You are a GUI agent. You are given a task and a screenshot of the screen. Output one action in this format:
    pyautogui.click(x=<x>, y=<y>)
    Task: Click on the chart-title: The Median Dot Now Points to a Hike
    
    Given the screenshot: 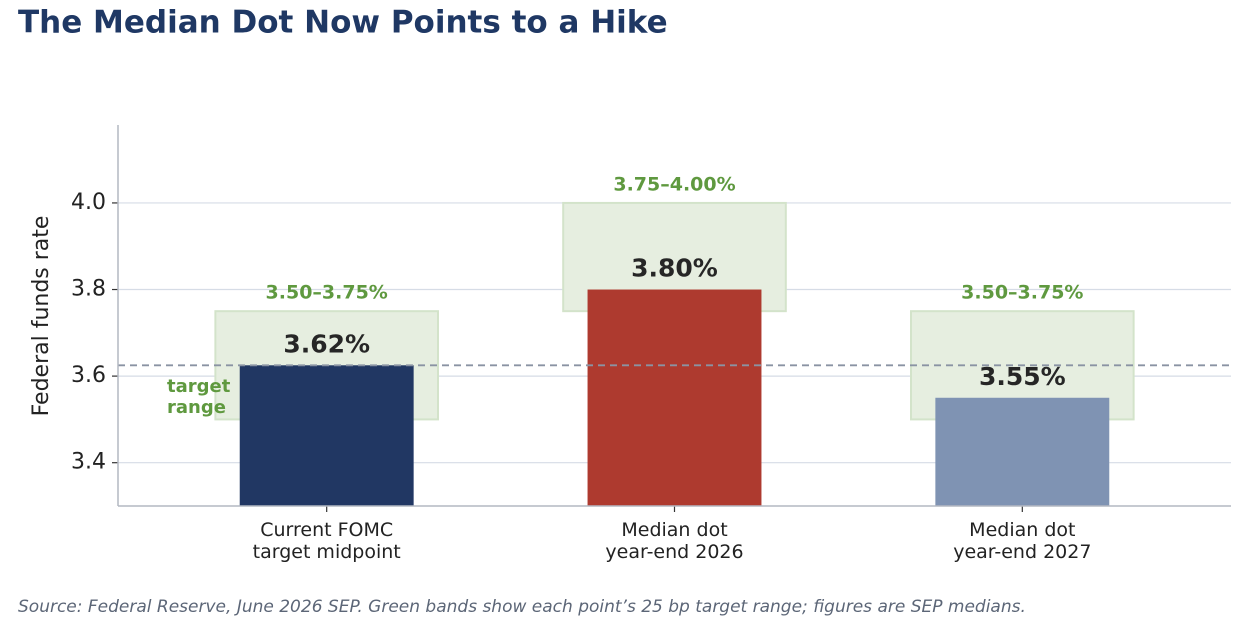 What is the action you would take?
    pyautogui.click(x=343, y=23)
    